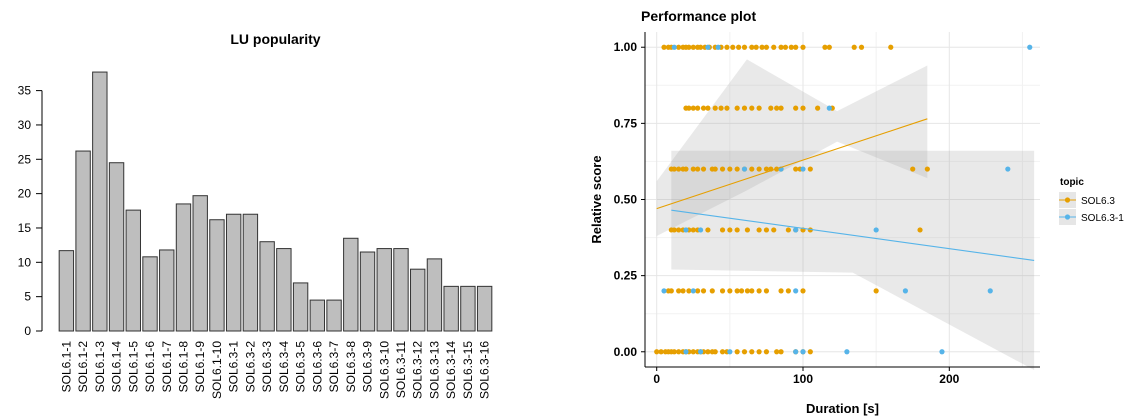 This screenshot has height=419, width=1135. Describe the element at coordinates (803, 379) in the screenshot. I see `x-tick-label: 100` at that location.